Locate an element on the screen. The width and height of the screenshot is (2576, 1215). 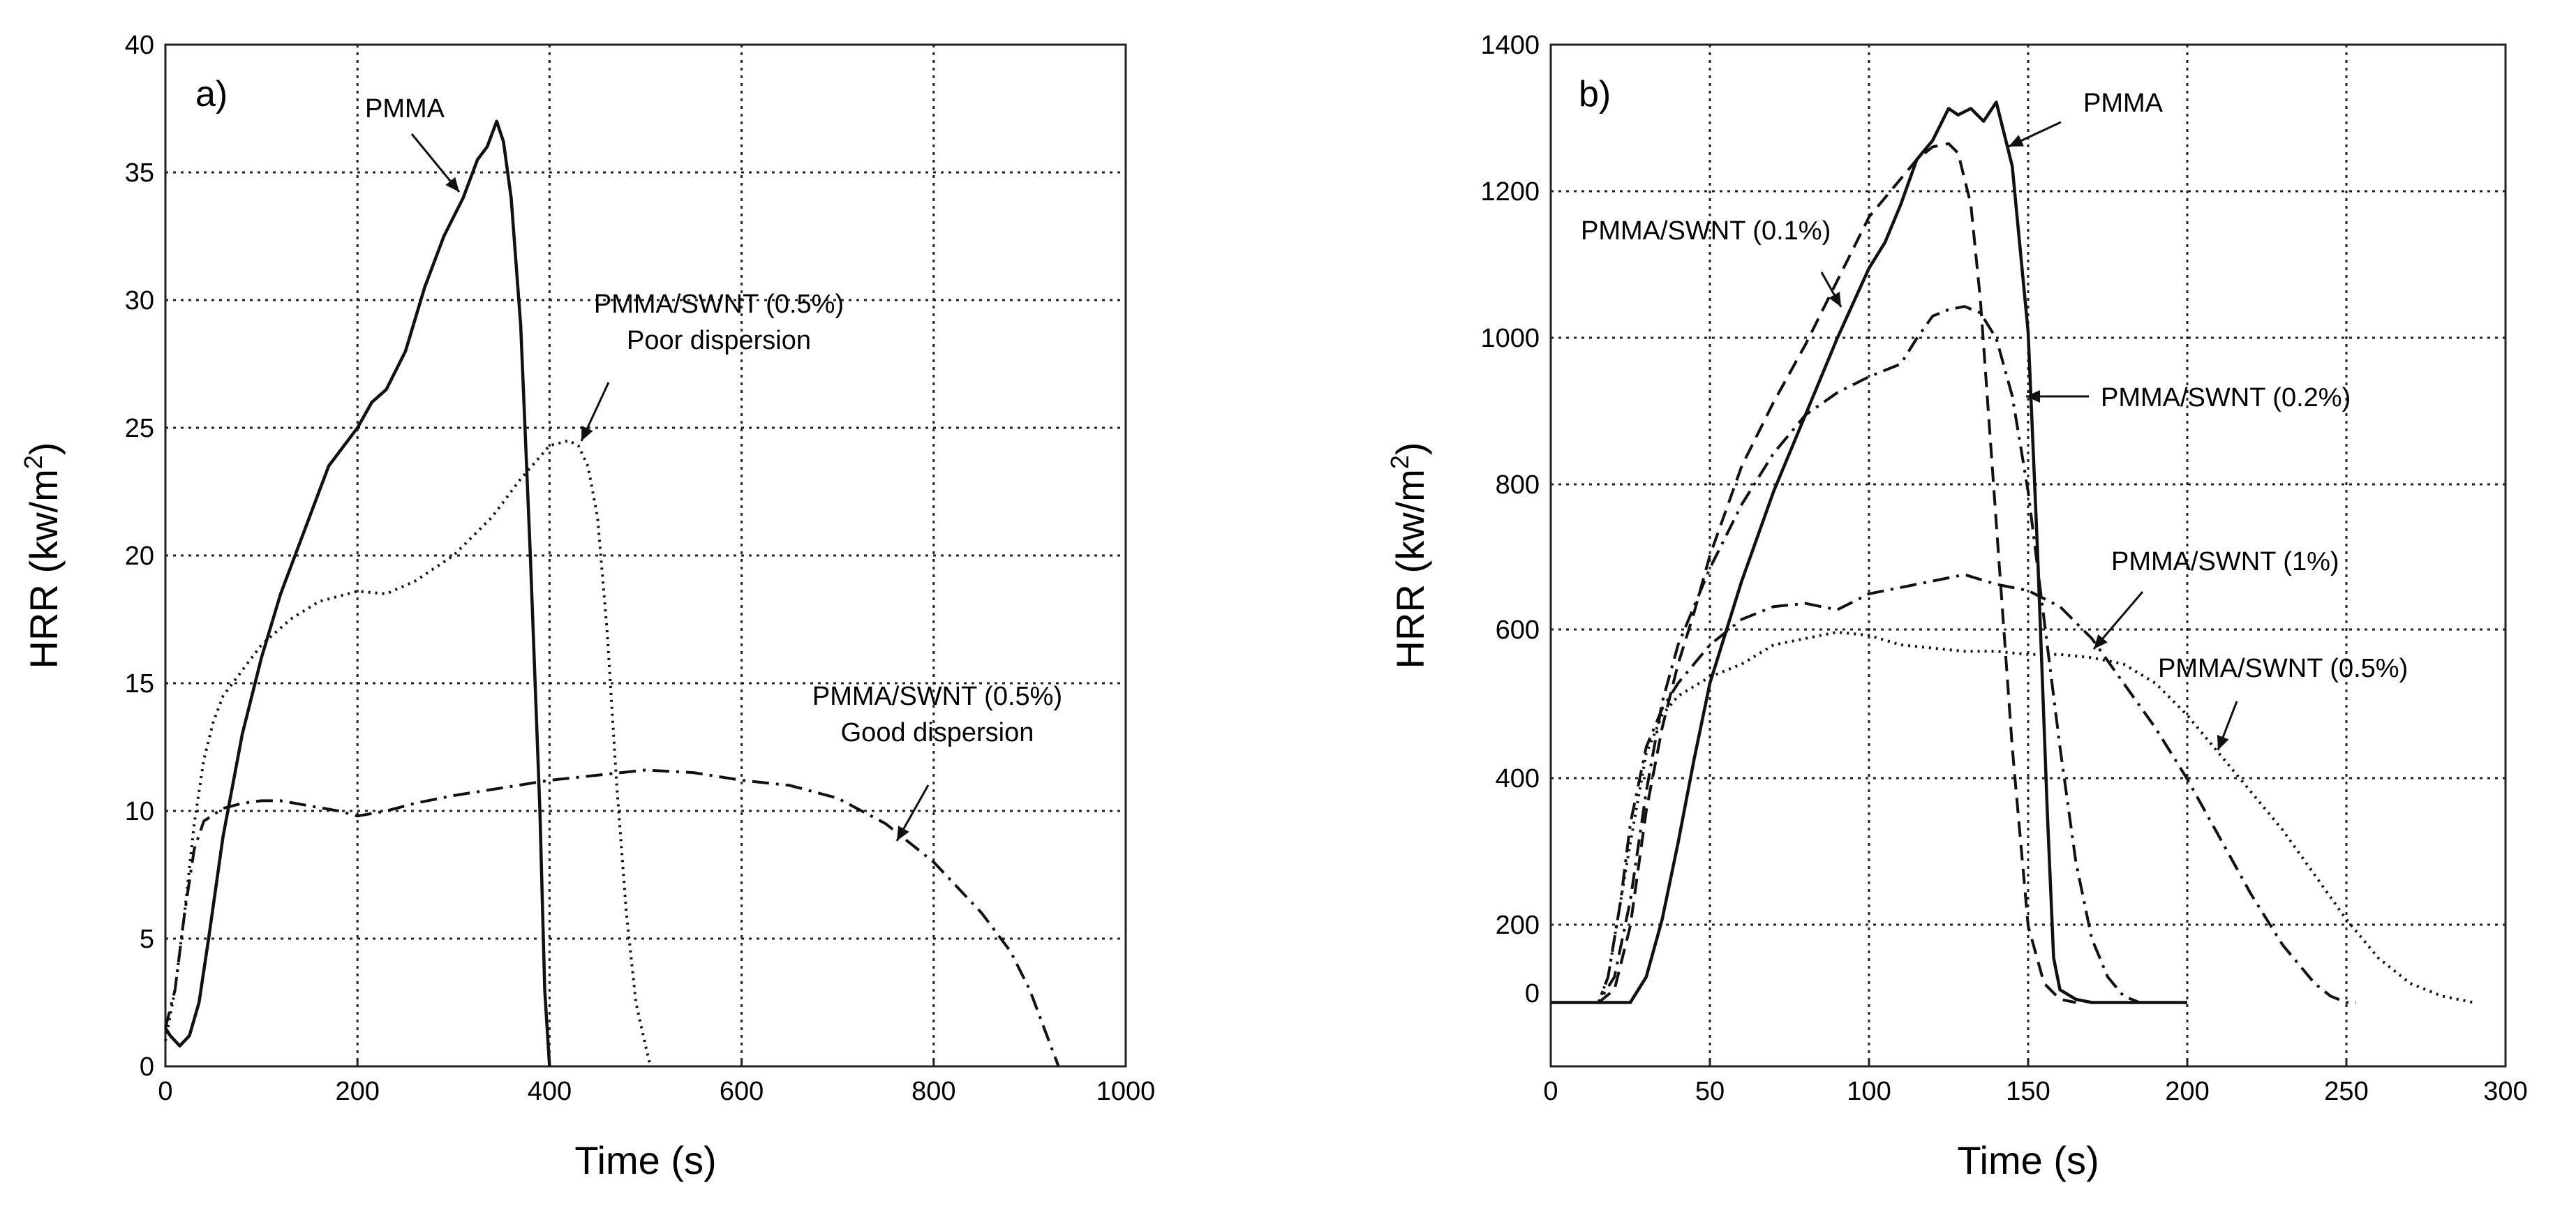
annotation: PMMA/SWNT (1%) is located at coordinates (2215, 598).